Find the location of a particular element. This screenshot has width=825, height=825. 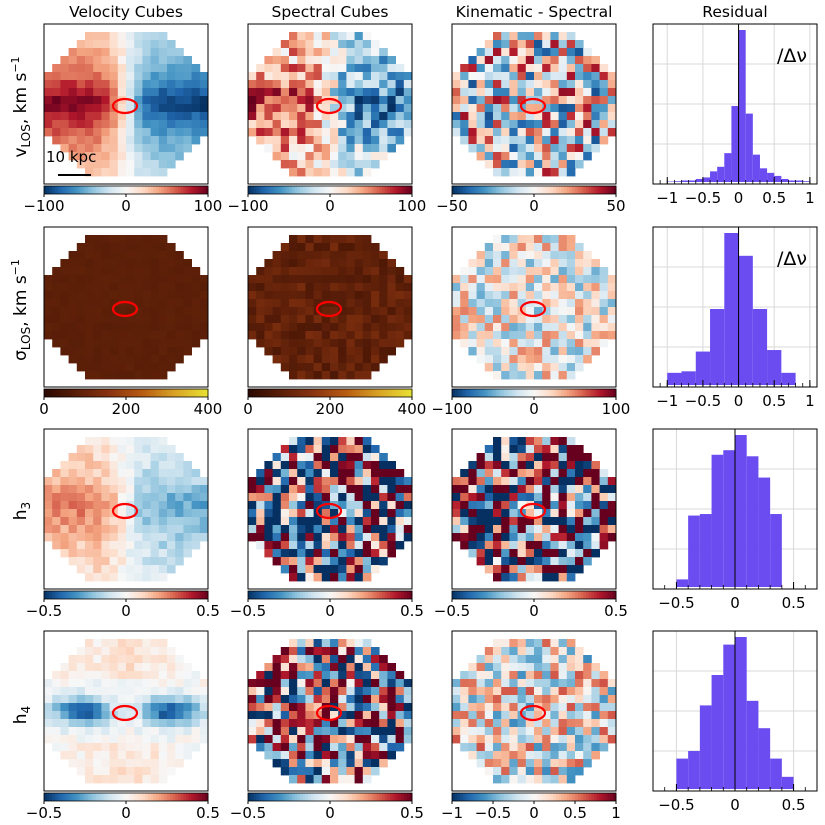

colorbar-tick-label: 0.5 is located at coordinates (616, 611).